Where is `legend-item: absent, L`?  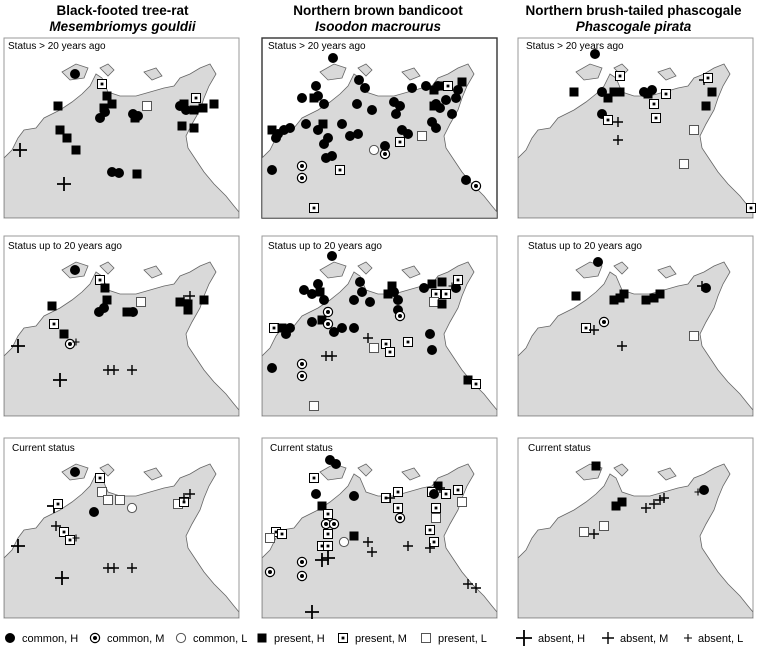
legend-item: absent, L is located at coordinates (713, 639).